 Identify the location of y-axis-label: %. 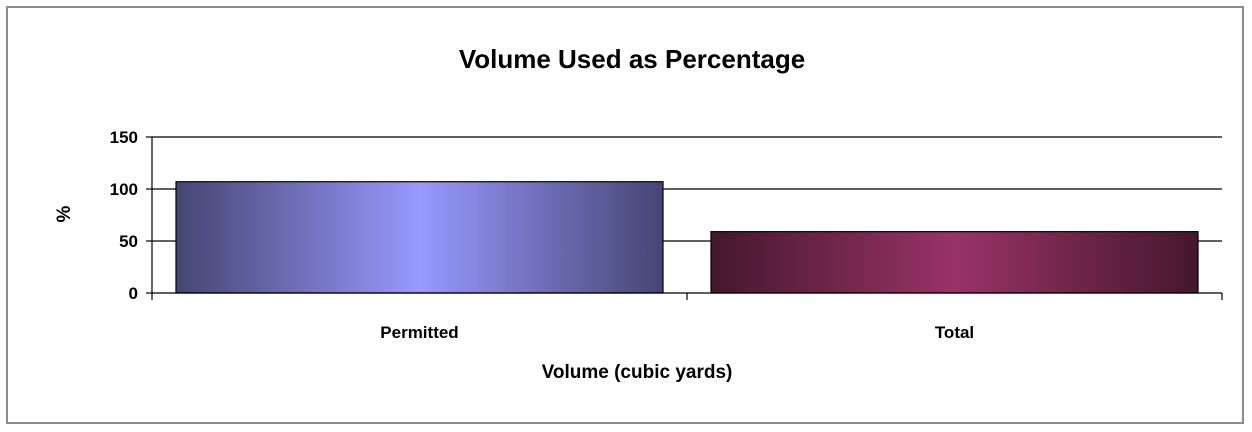
(64, 213).